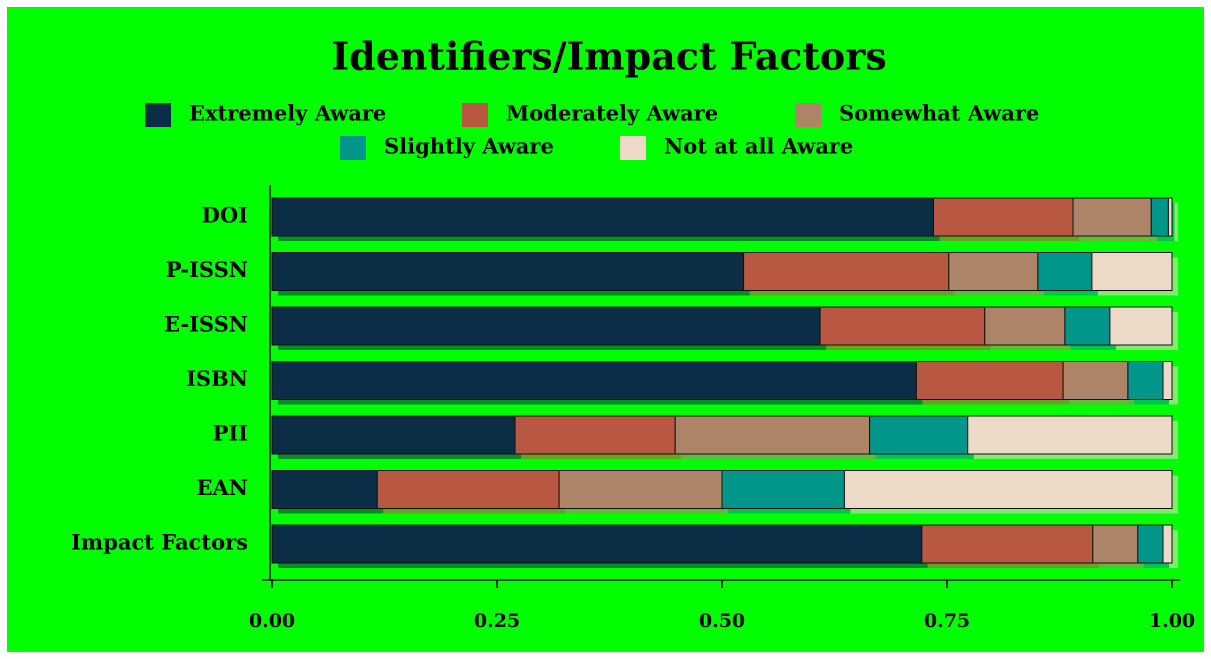  Describe the element at coordinates (230, 433) in the screenshot. I see `y-tick-label: PII` at that location.